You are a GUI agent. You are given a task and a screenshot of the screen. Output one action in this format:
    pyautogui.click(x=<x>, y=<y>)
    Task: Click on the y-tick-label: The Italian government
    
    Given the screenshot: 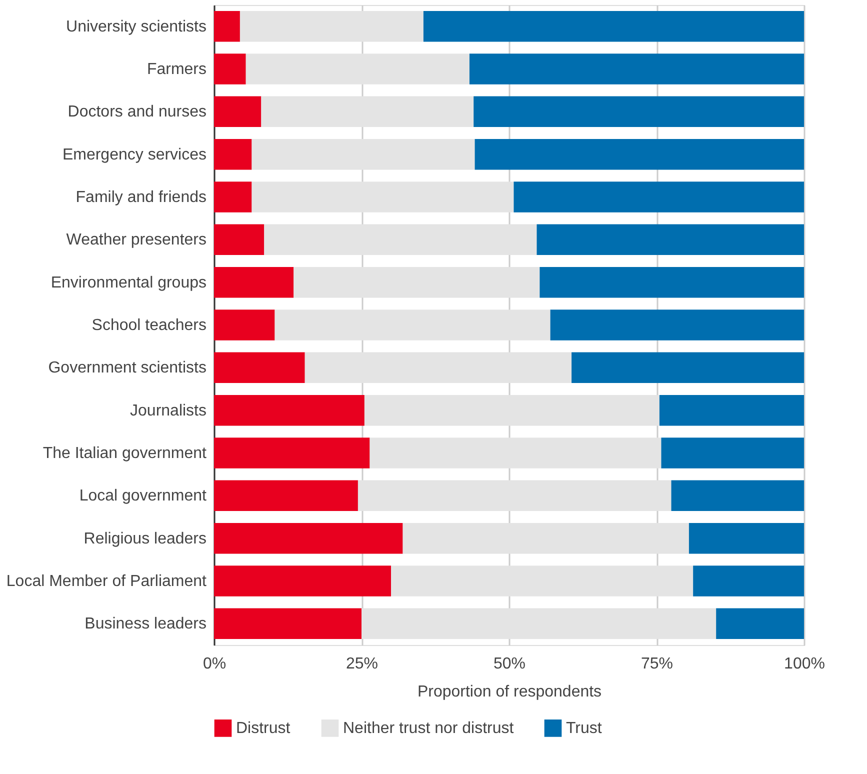 What is the action you would take?
    pyautogui.click(x=125, y=453)
    